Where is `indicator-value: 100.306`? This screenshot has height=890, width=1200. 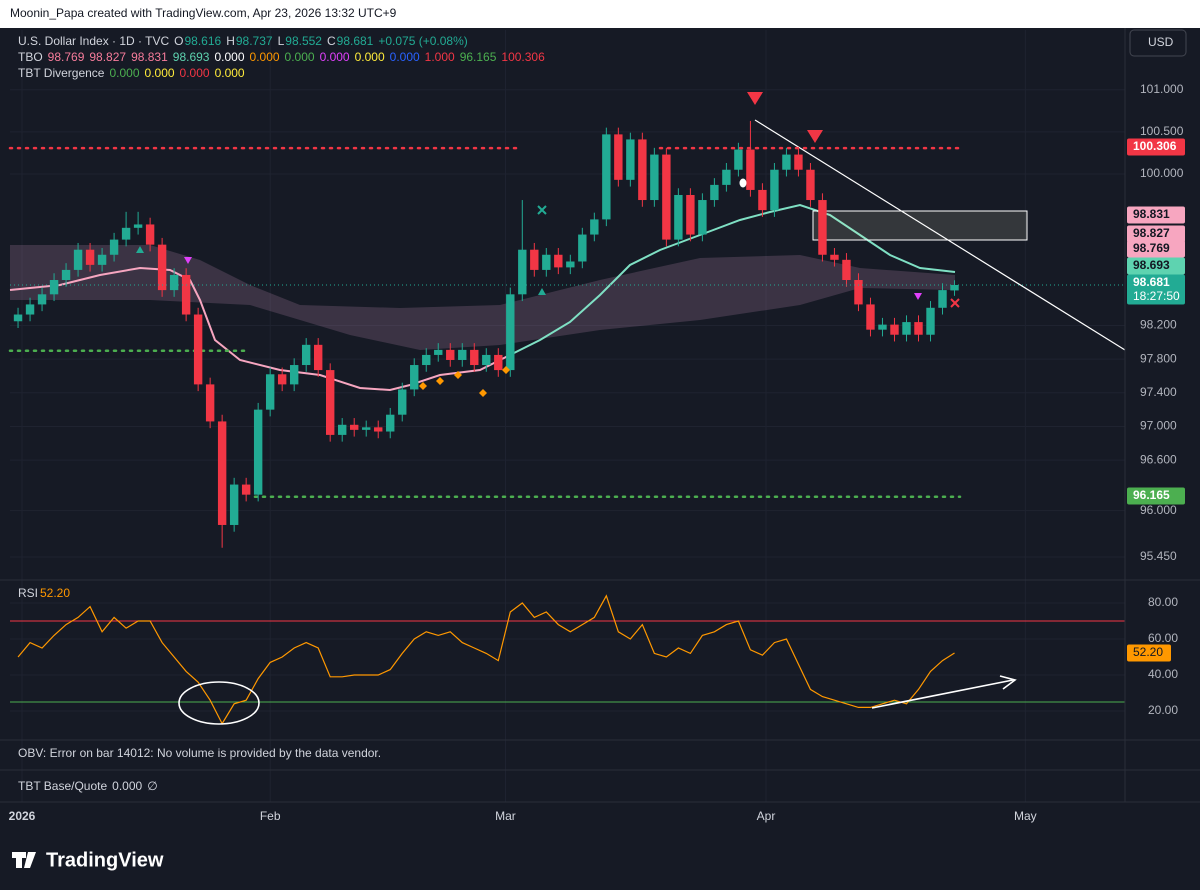
indicator-value: 100.306 is located at coordinates (523, 57).